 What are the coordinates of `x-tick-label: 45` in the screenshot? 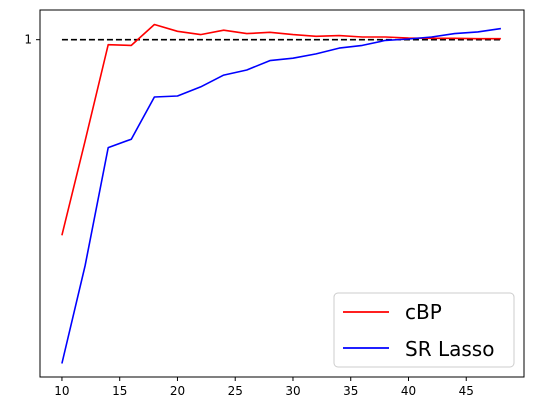 It's located at (466, 391).